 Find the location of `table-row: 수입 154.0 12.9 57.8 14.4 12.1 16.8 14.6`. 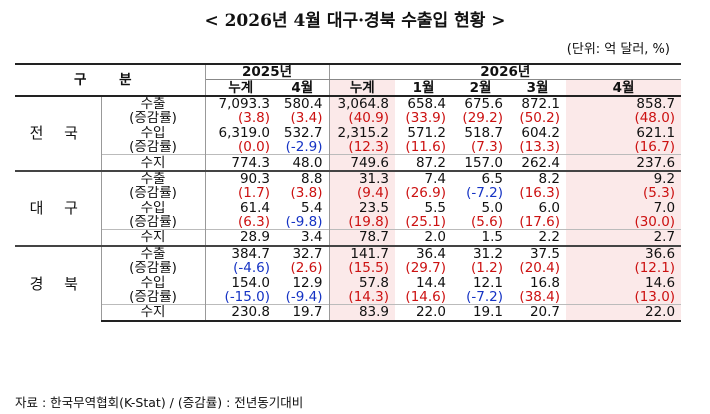

table-row: 수입 154.0 12.9 57.8 14.4 12.1 16.8 14.6 is located at coordinates (348, 282).